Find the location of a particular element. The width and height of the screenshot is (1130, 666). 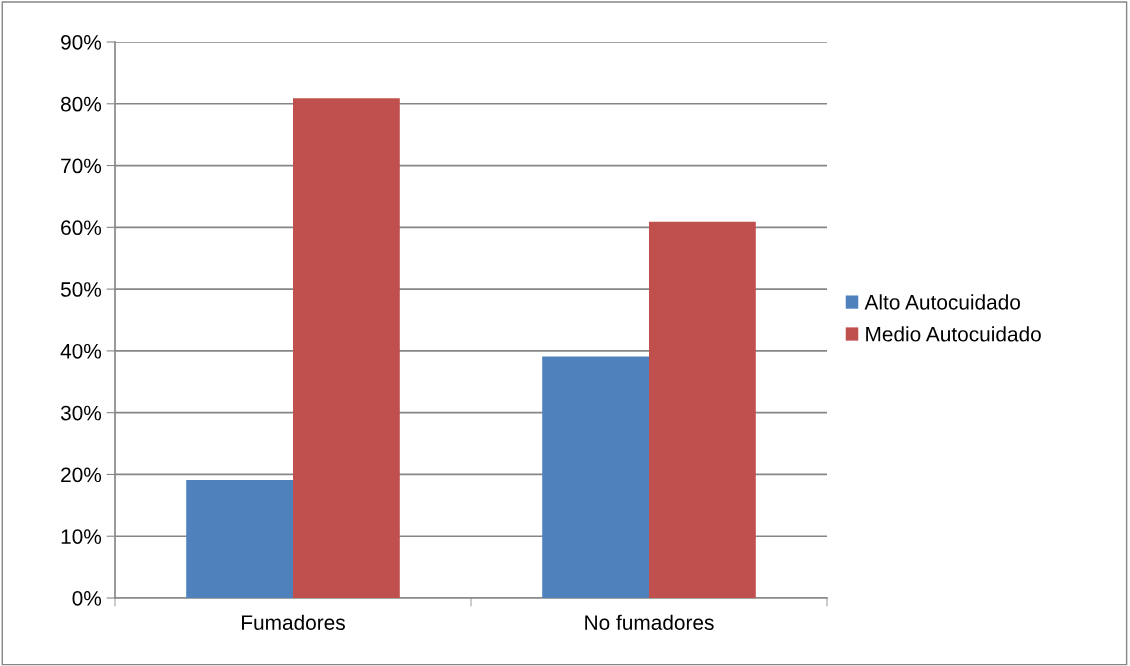

y-tick-label: 60% is located at coordinates (81, 228).